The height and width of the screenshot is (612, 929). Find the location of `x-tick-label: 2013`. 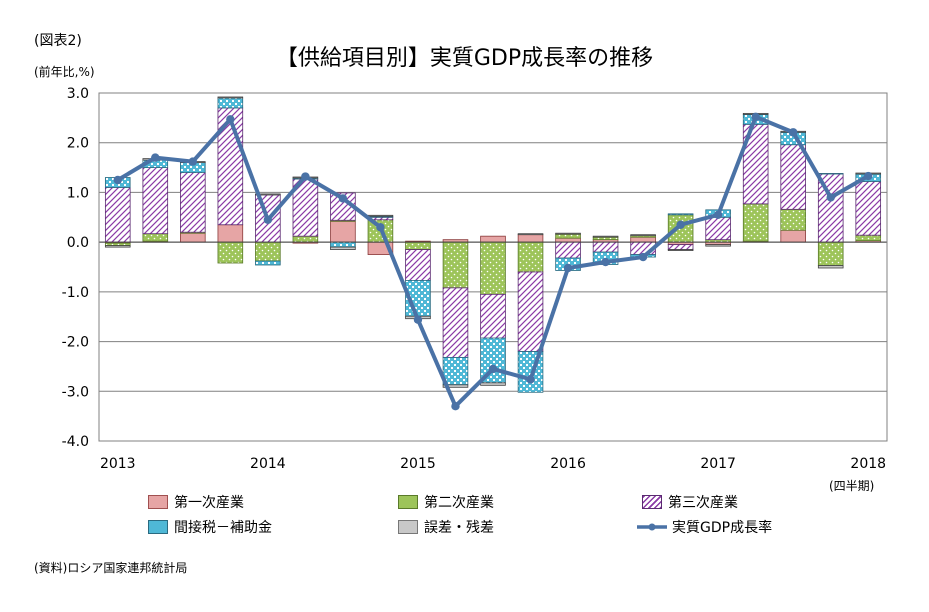

x-tick-label: 2013 is located at coordinates (118, 464).